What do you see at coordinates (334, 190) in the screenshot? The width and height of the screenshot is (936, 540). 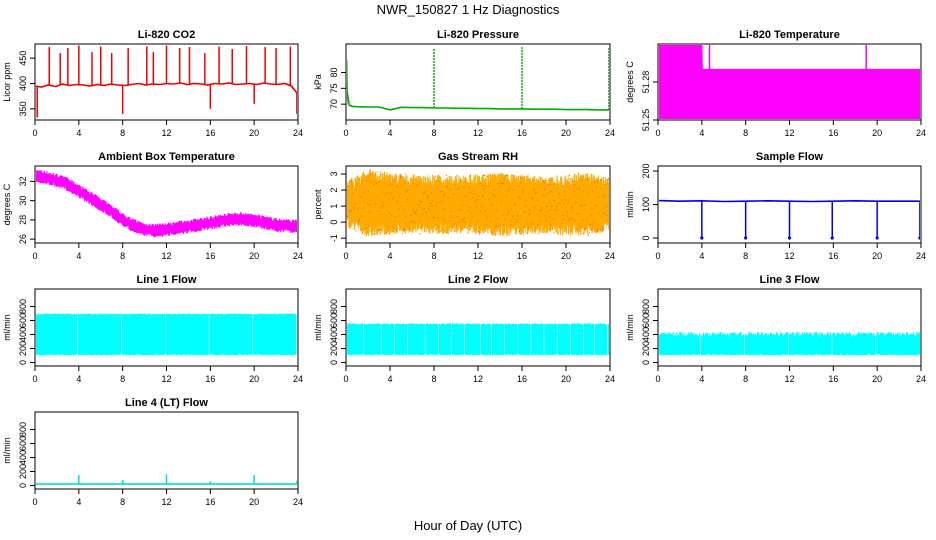 I see `y-tick-label: 2` at bounding box center [334, 190].